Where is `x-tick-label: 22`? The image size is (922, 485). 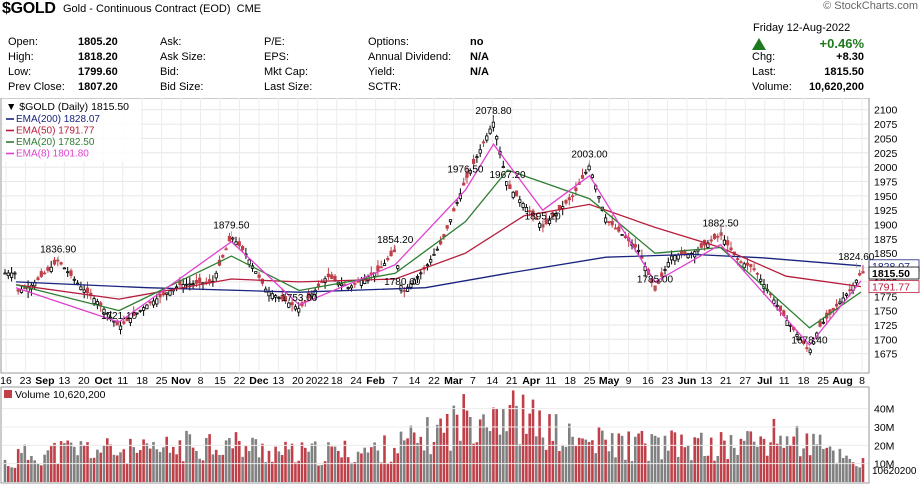
x-tick-label: 22 is located at coordinates (240, 381).